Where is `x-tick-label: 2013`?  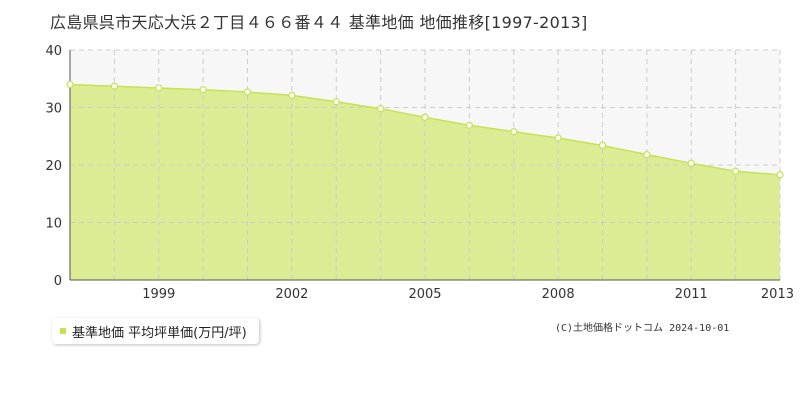 x-tick-label: 2013 is located at coordinates (777, 294).